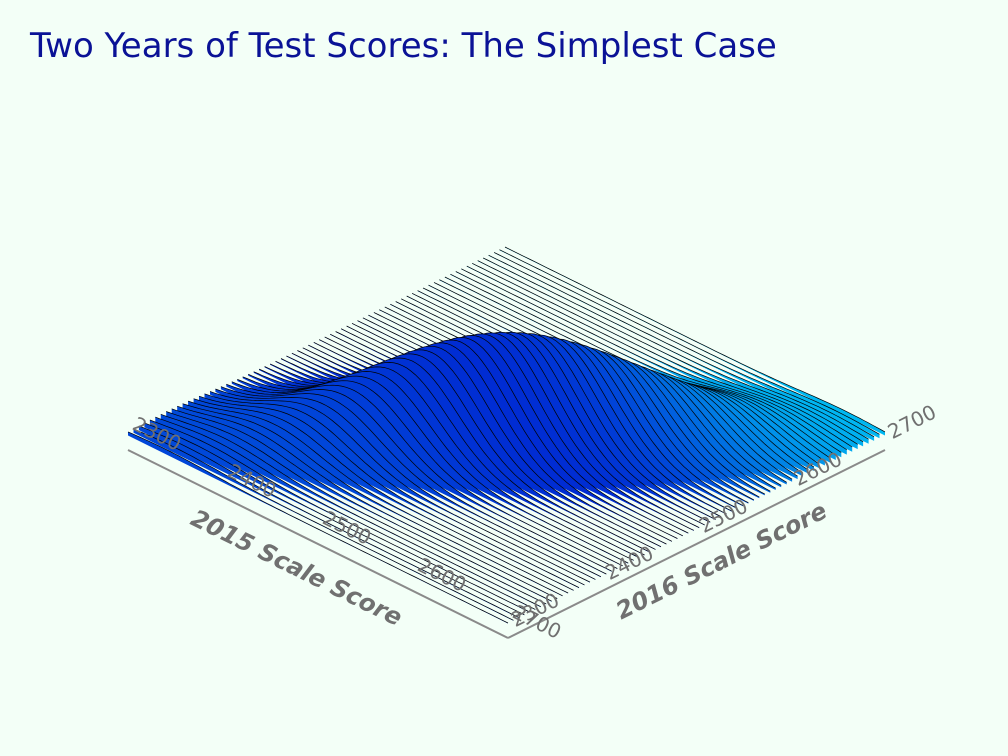 The width and height of the screenshot is (1008, 756). What do you see at coordinates (296, 568) in the screenshot?
I see `x-axis-title: 2015 Scale Score` at bounding box center [296, 568].